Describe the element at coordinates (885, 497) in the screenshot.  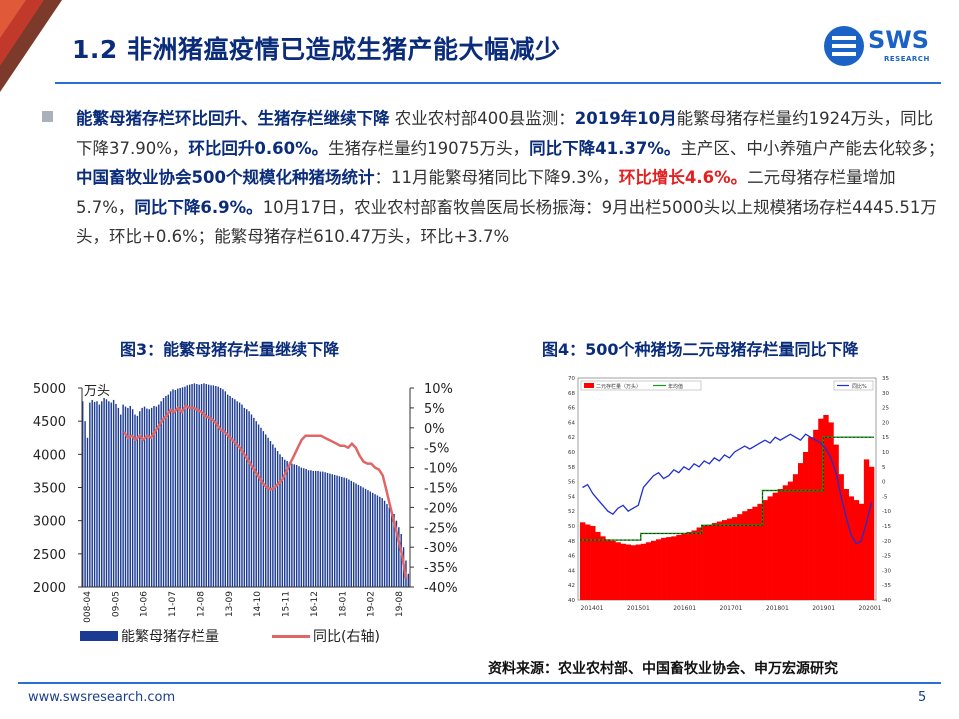
I see `chart4-y2-tick-label: -5` at that location.